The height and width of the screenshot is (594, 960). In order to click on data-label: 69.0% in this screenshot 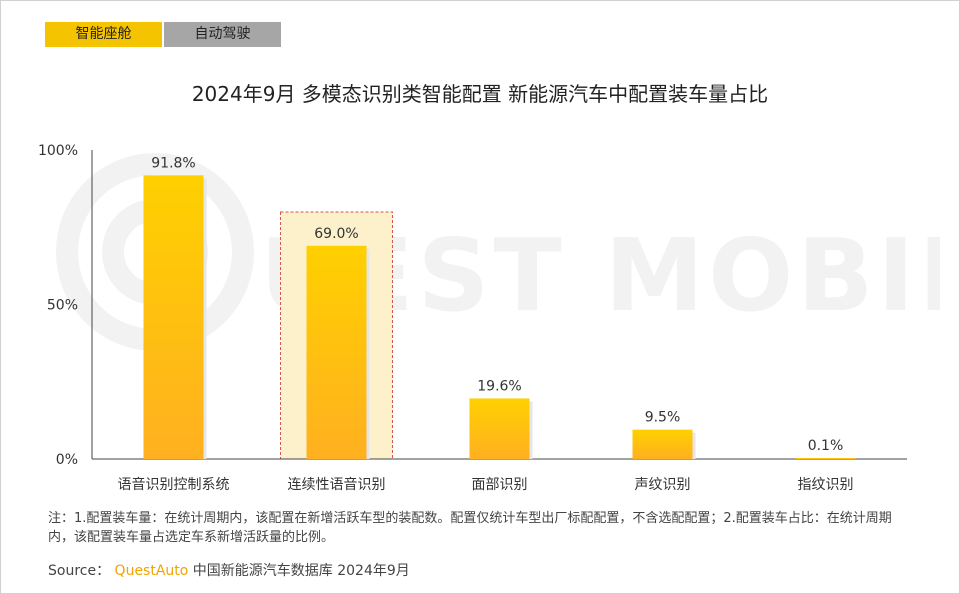, I will do `click(336, 234)`.